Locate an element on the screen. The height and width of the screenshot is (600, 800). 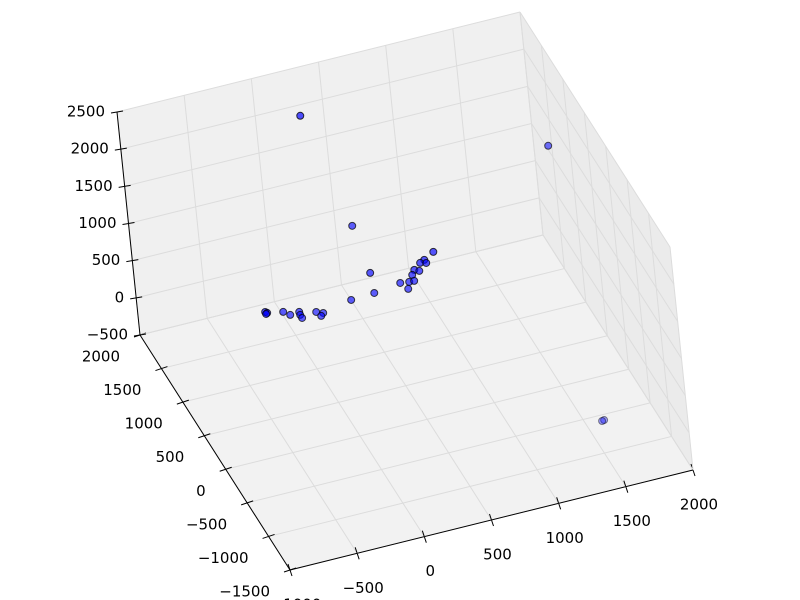
z-tick-label: −500 is located at coordinates (107, 335).